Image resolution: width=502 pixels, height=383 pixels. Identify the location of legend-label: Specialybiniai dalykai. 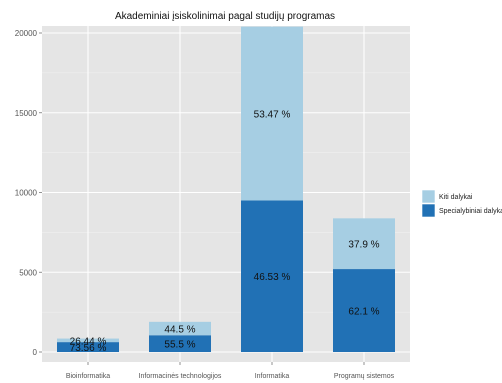
(470, 211).